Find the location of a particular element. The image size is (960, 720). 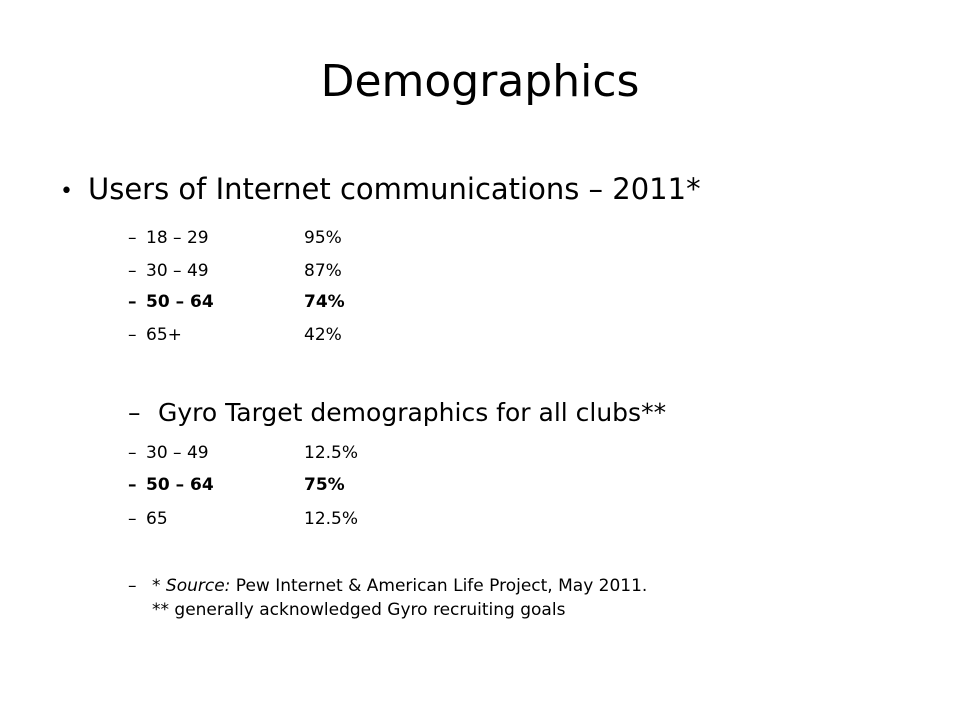

percentage: 95% is located at coordinates (323, 238).